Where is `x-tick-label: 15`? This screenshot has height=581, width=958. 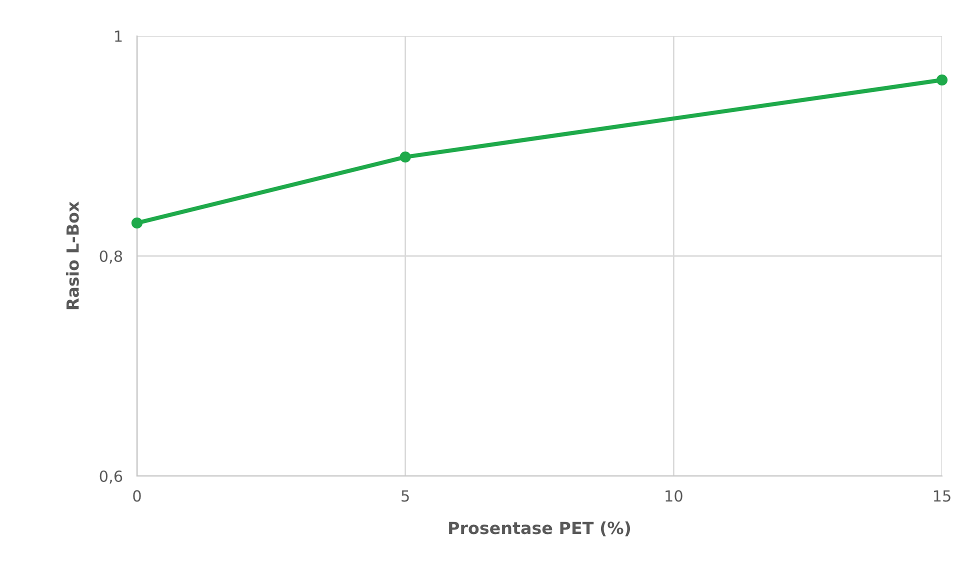 x-tick-label: 15 is located at coordinates (942, 496).